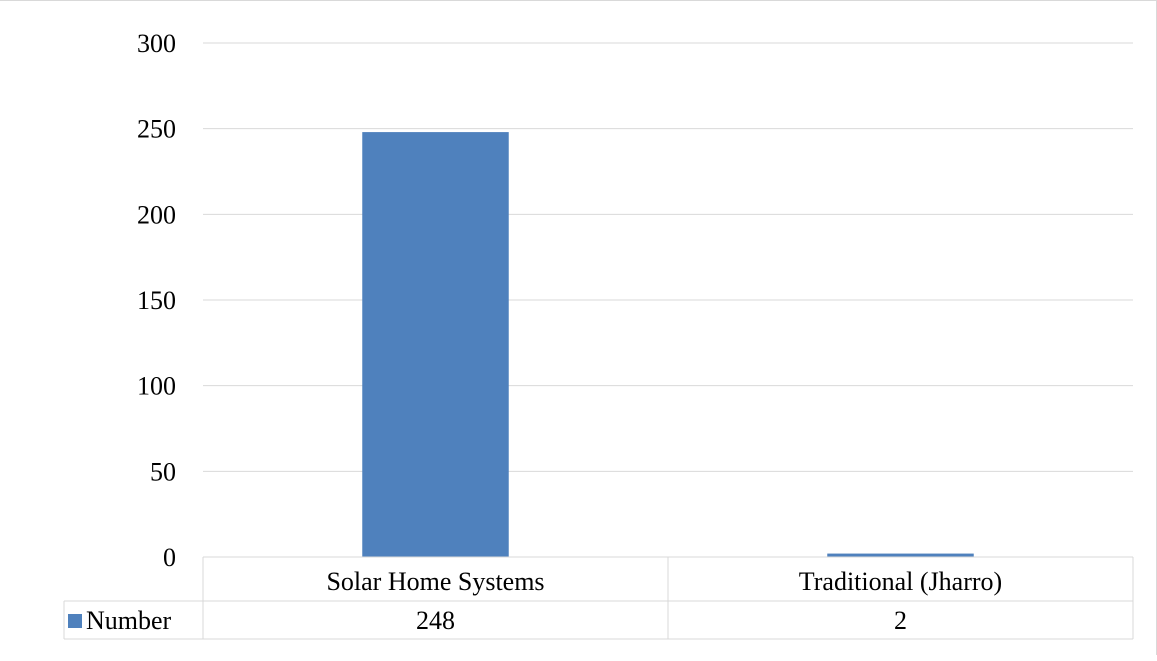  Describe the element at coordinates (156, 43) in the screenshot. I see `y-tick-label-300: 300` at that location.